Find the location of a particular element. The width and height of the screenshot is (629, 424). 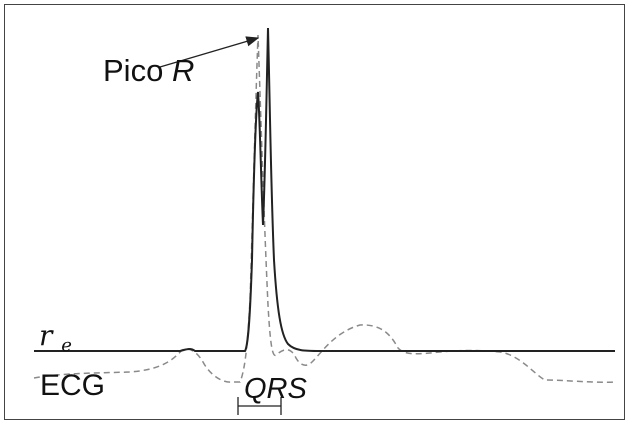

peak-label-prefix: Pico is located at coordinates (133, 70).